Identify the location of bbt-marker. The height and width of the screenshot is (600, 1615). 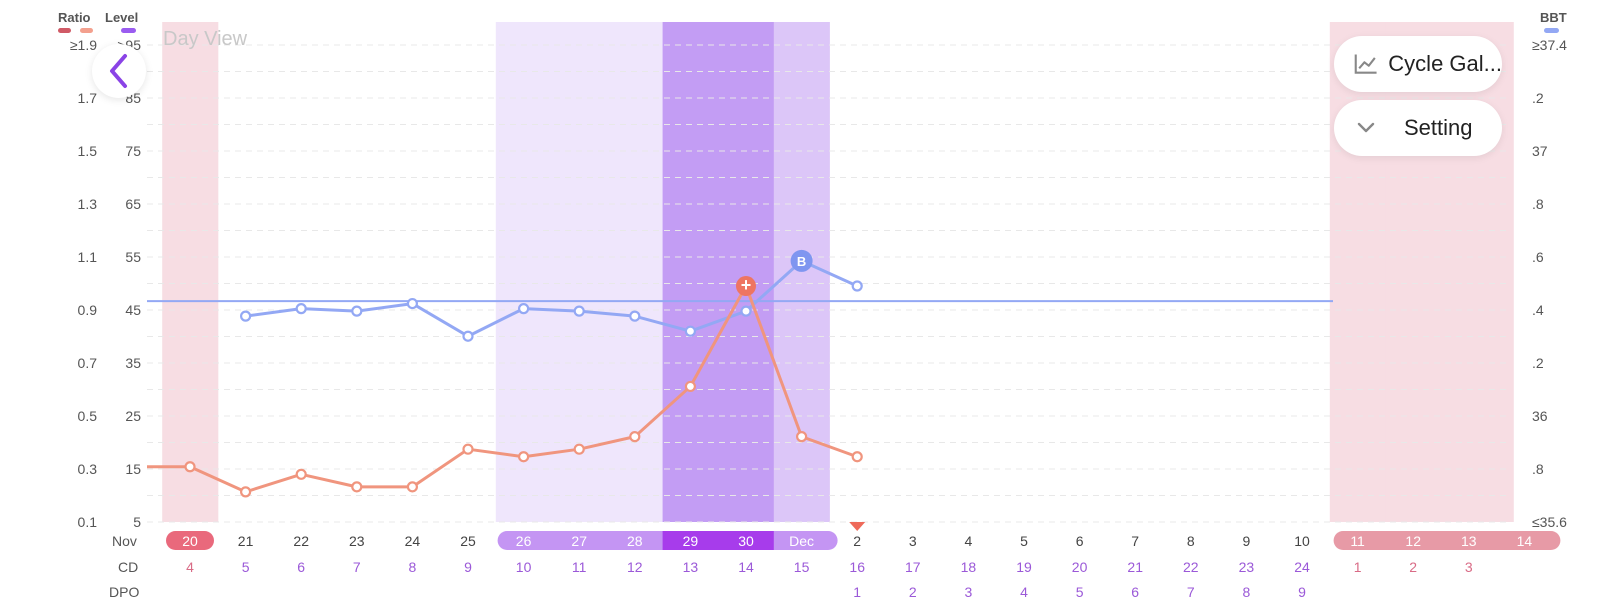
(801, 260).